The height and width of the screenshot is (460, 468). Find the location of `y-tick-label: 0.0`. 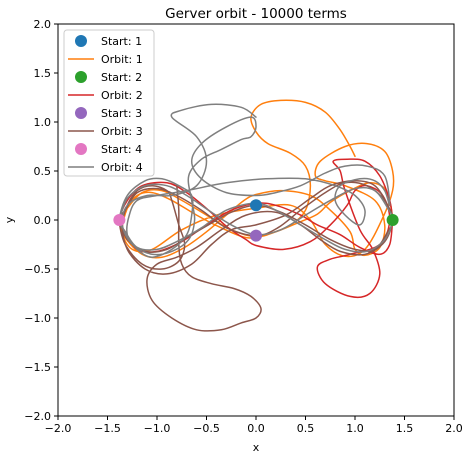

y-tick-label: 0.0 is located at coordinates (43, 220).